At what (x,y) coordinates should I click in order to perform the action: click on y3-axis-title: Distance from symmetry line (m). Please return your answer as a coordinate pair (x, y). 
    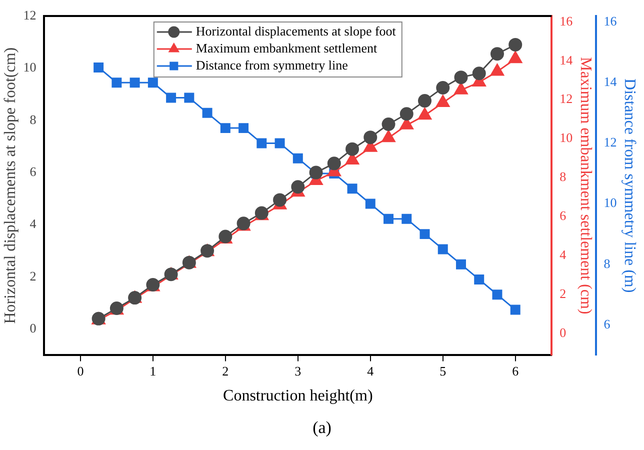
    Looking at the image, I should click on (629, 185).